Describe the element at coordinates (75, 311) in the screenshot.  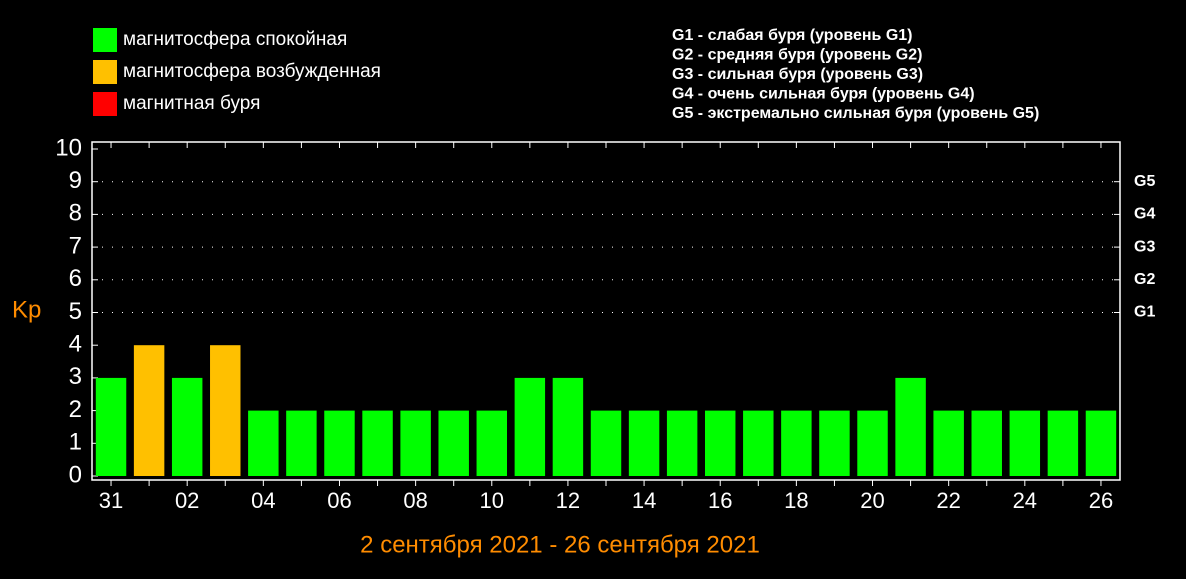
I see `y-tick-label: 5` at that location.